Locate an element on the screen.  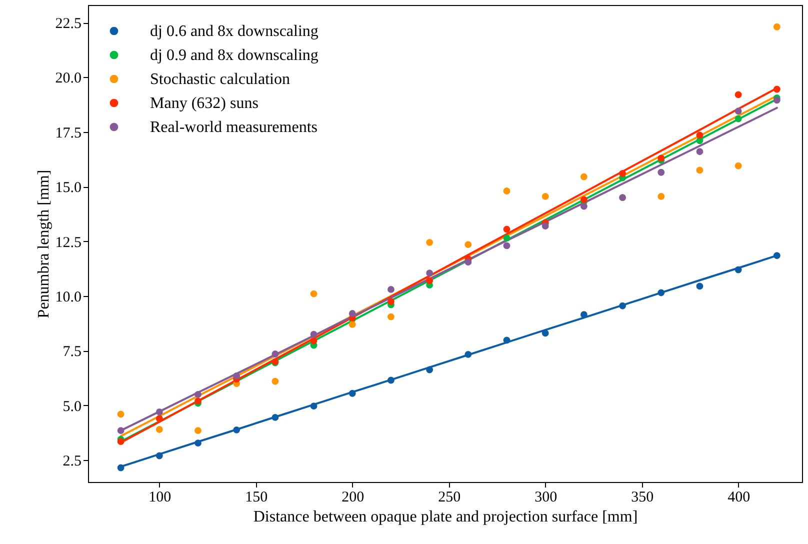
x-tick-label: 150 is located at coordinates (256, 498).